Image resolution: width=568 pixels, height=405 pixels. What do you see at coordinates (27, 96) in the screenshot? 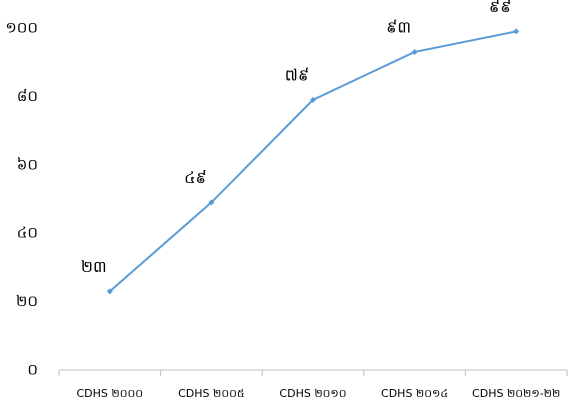
I see `y-tick-label: ៨០` at bounding box center [27, 96].